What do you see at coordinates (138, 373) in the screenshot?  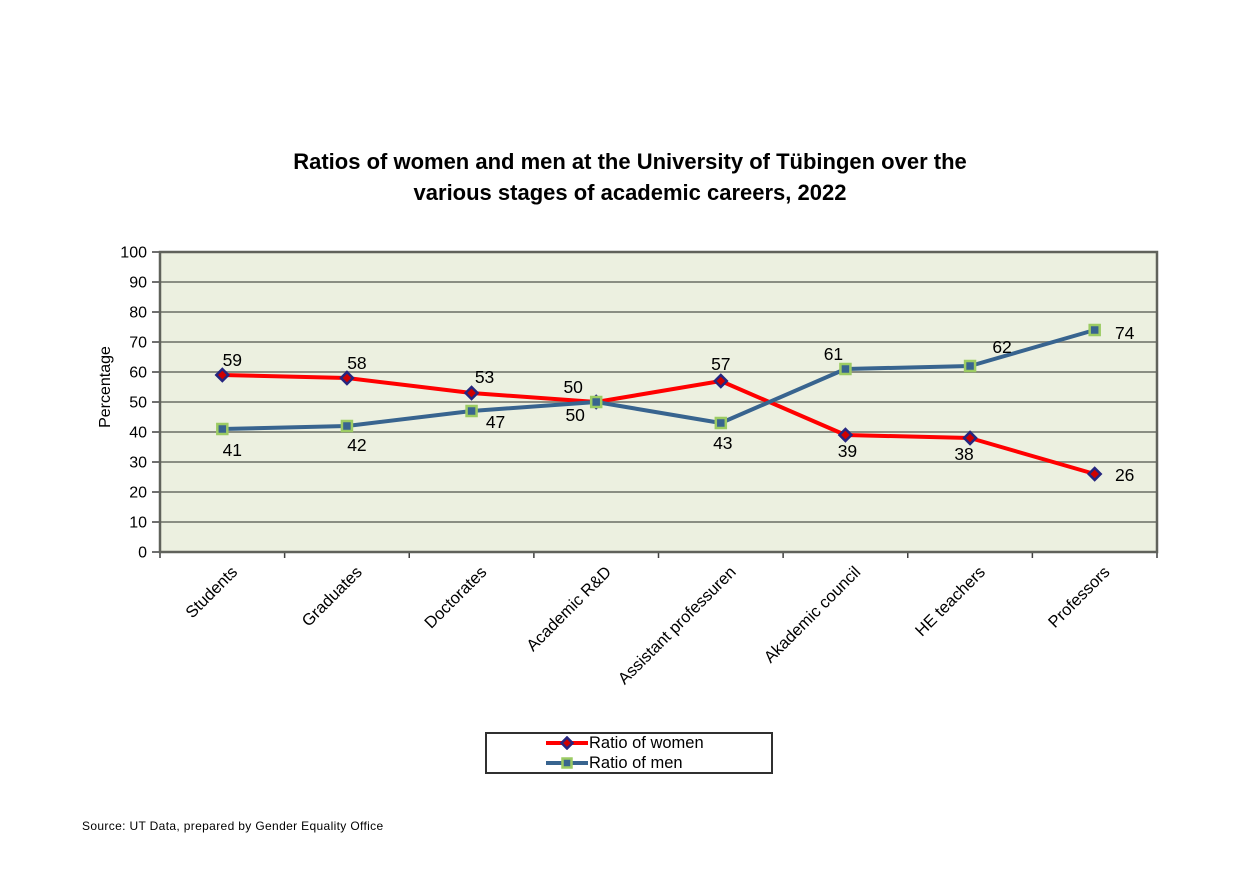 I see `y-axis-tick-label: 60` at bounding box center [138, 373].